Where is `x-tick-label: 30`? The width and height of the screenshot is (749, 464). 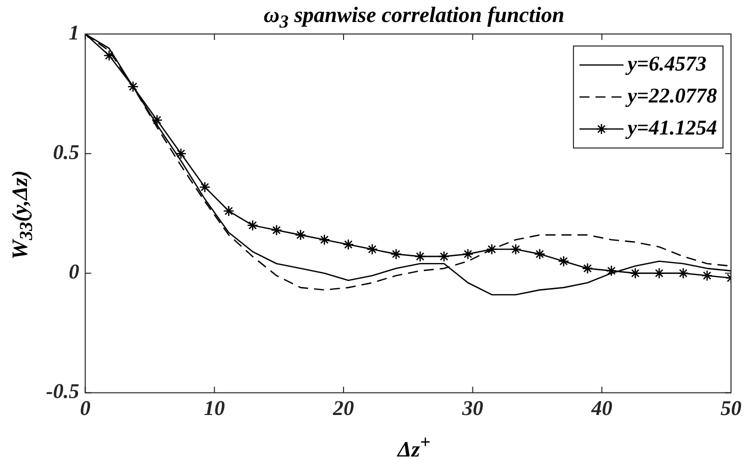 x-tick-label: 30 is located at coordinates (472, 408).